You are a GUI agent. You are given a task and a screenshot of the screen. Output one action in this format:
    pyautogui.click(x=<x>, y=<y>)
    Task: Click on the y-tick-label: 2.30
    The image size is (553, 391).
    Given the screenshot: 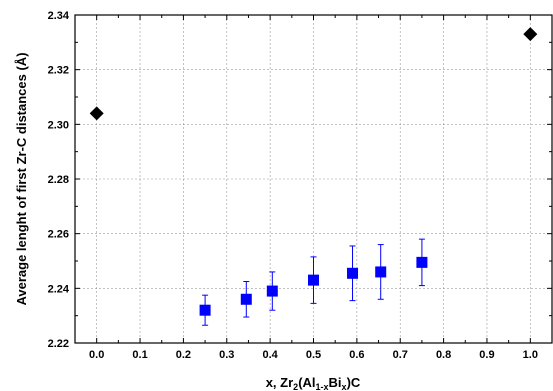 What is the action you would take?
    pyautogui.click(x=58, y=125)
    